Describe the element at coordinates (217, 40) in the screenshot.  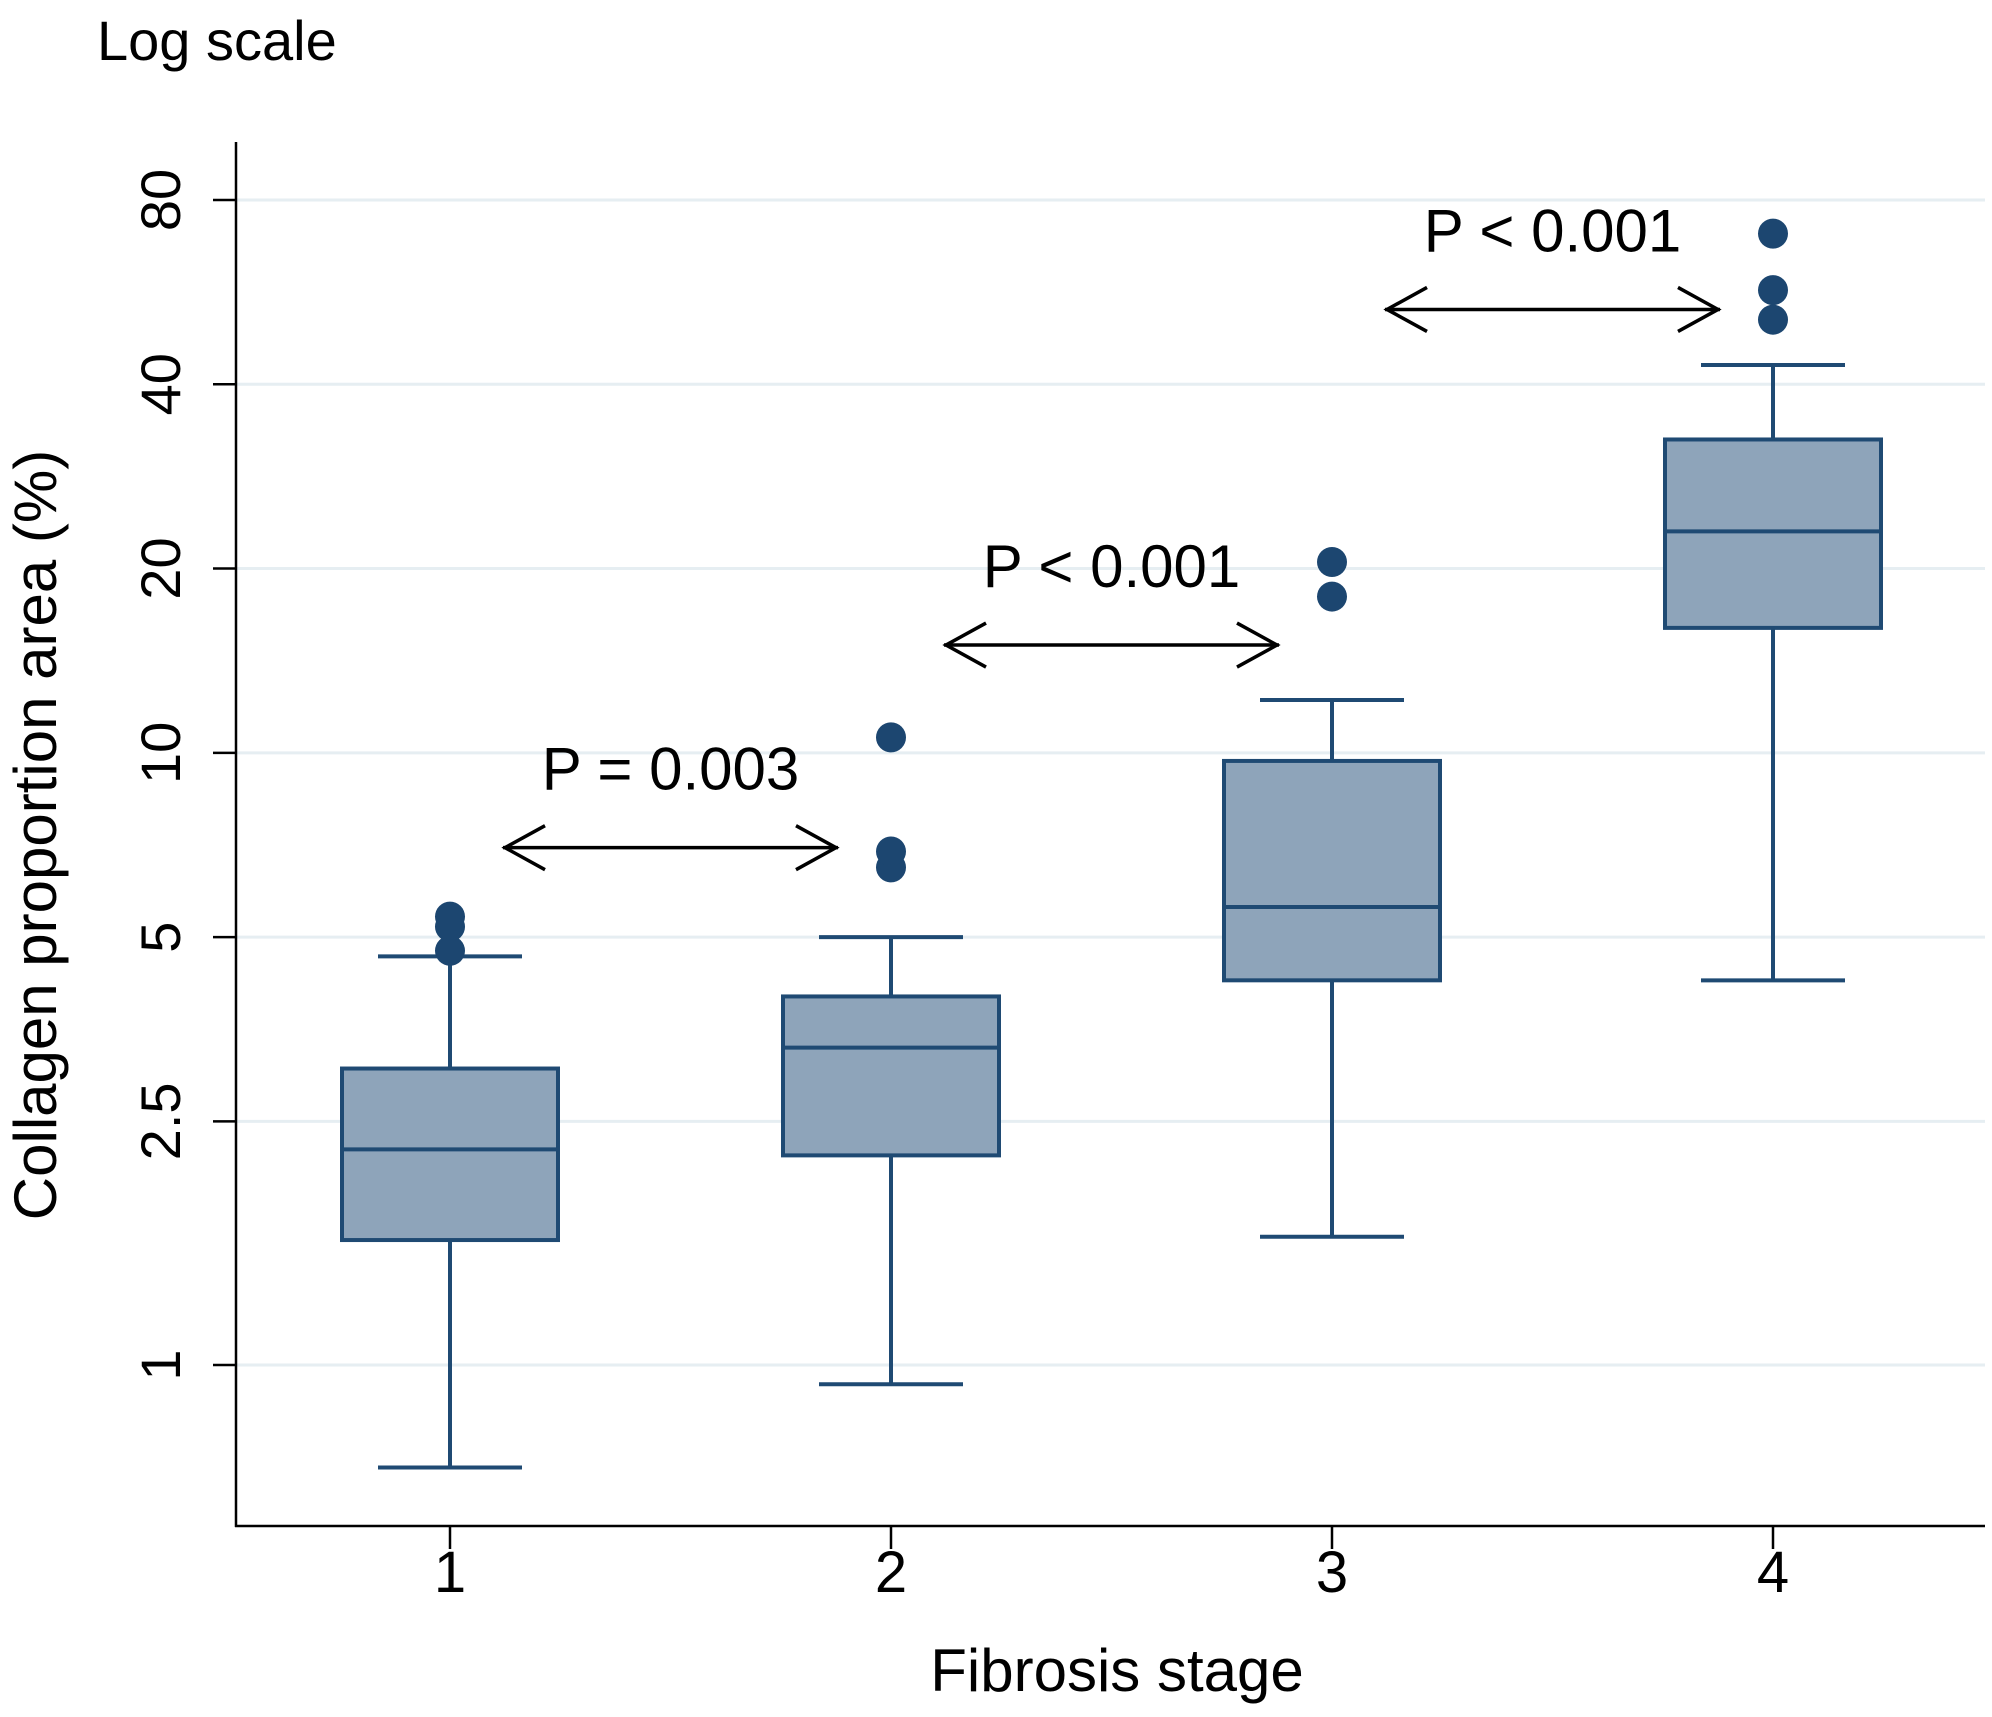
I see `scale-note: Log scale` at that location.